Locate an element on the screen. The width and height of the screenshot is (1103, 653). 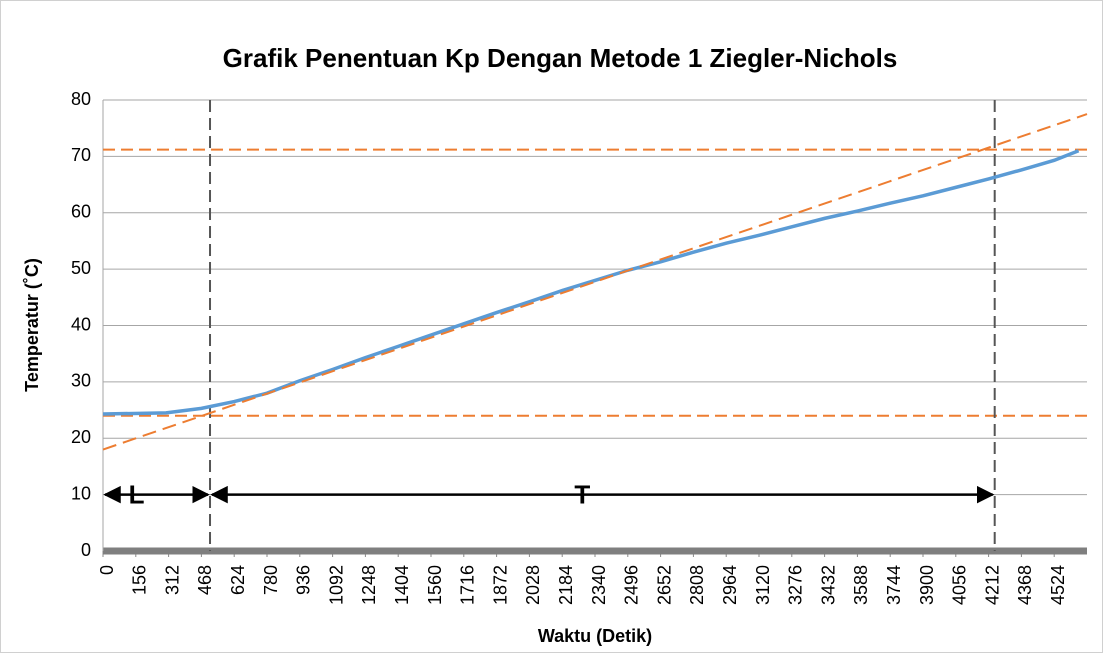
x-tick-label: 3900 is located at coordinates (927, 585).